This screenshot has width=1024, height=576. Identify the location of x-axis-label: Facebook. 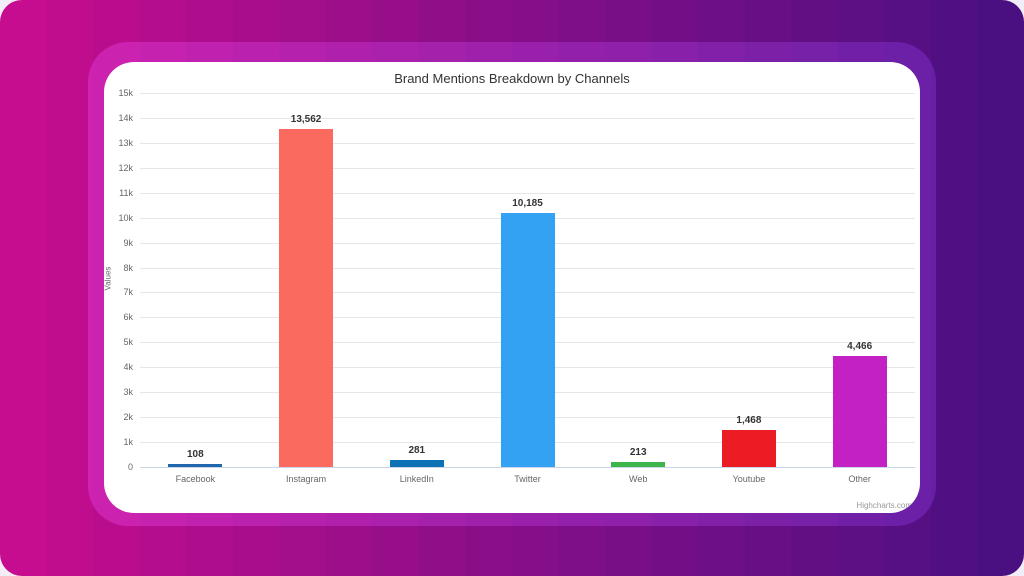
(195, 479).